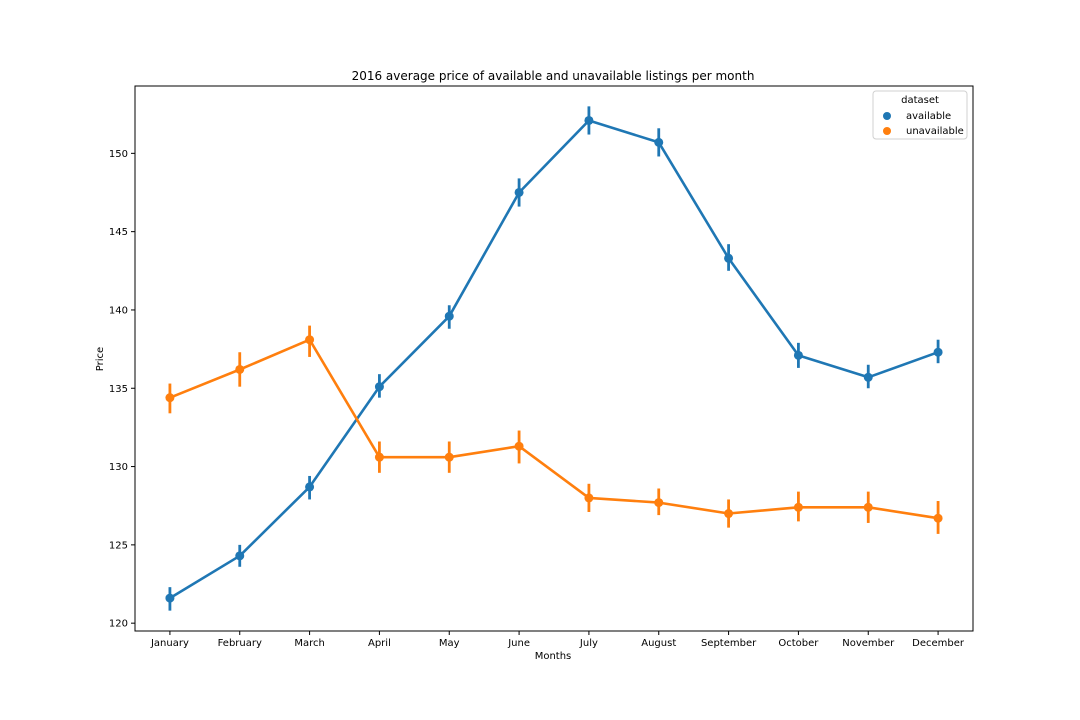  What do you see at coordinates (118, 310) in the screenshot?
I see `y-tick-label: 140` at bounding box center [118, 310].